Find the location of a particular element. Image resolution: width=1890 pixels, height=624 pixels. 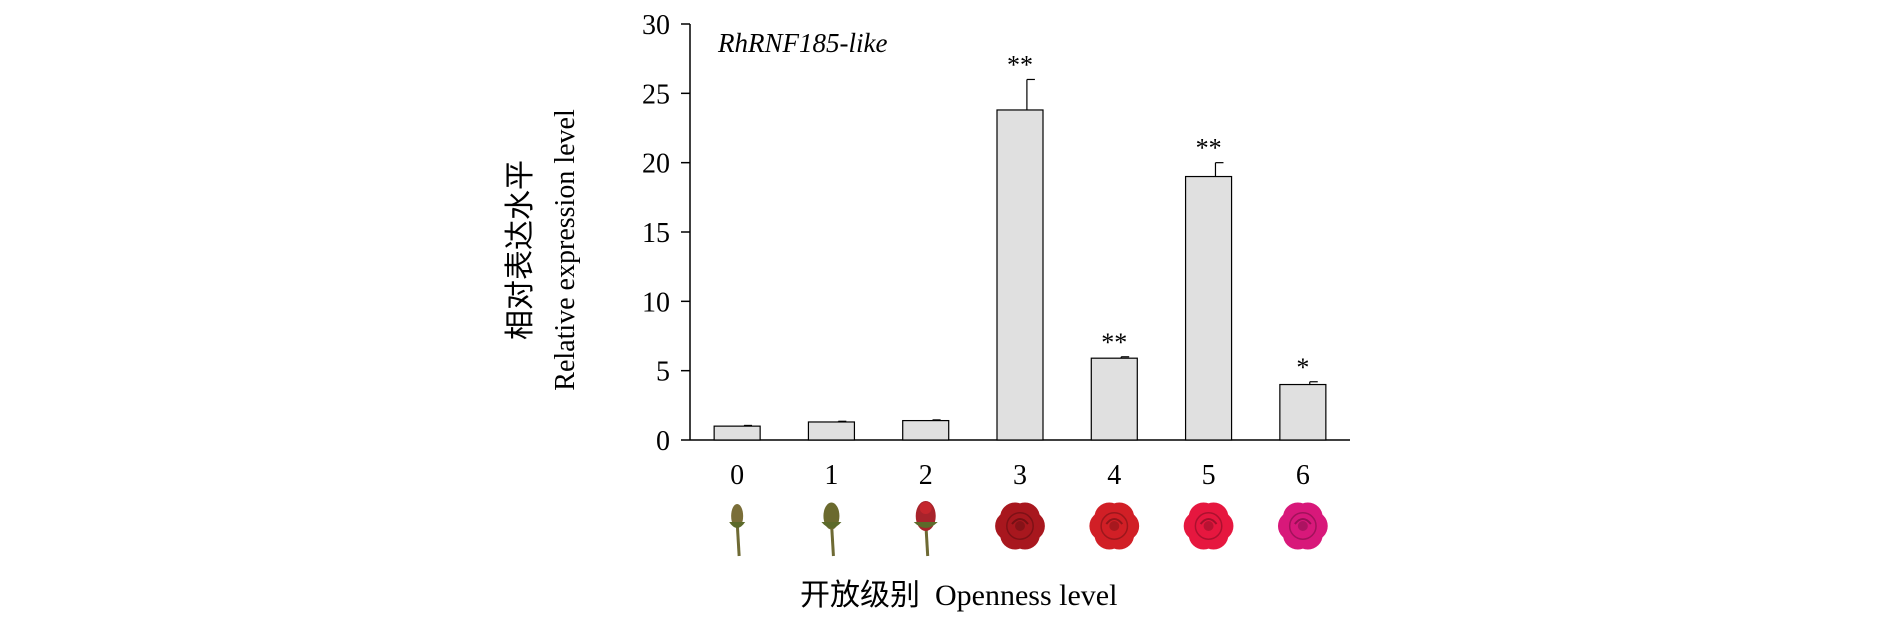

x-axis-label: Openness level is located at coordinates (1026, 595).